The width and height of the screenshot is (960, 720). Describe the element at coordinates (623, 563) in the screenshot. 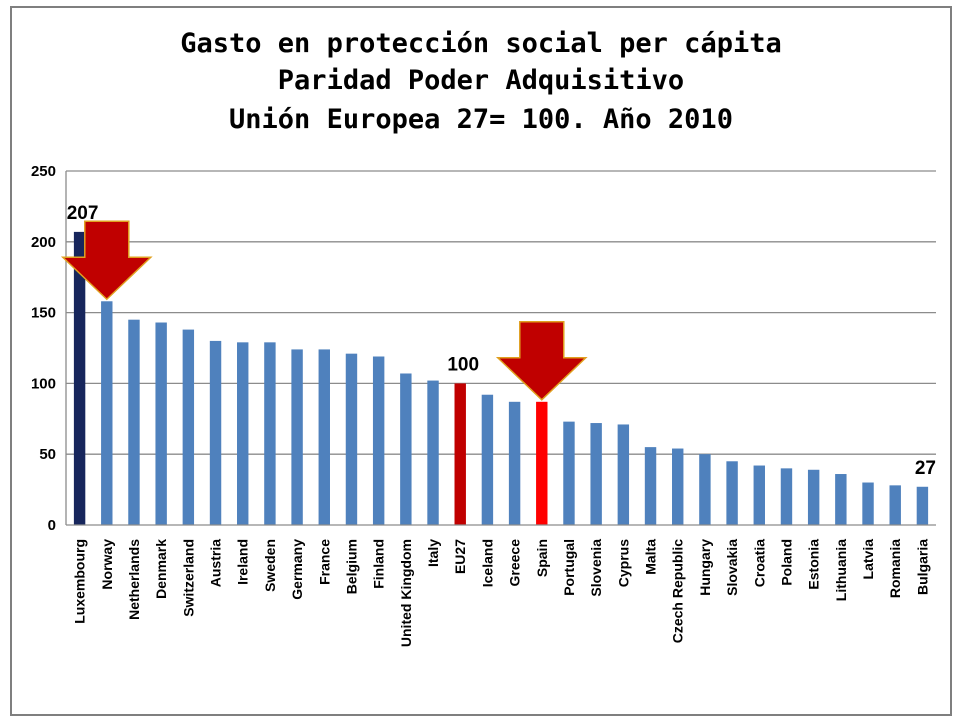

I see `x-tick-label: Cyprus` at that location.